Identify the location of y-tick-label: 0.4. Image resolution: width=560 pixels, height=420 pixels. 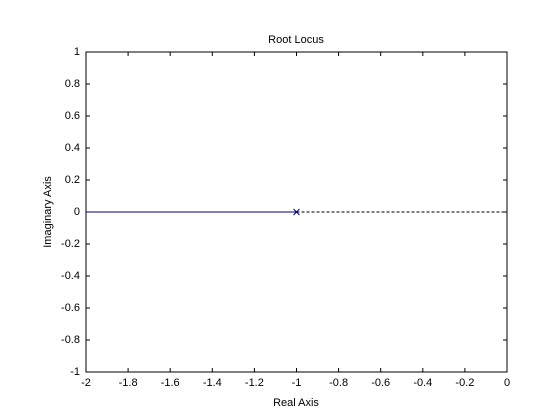
(72, 148).